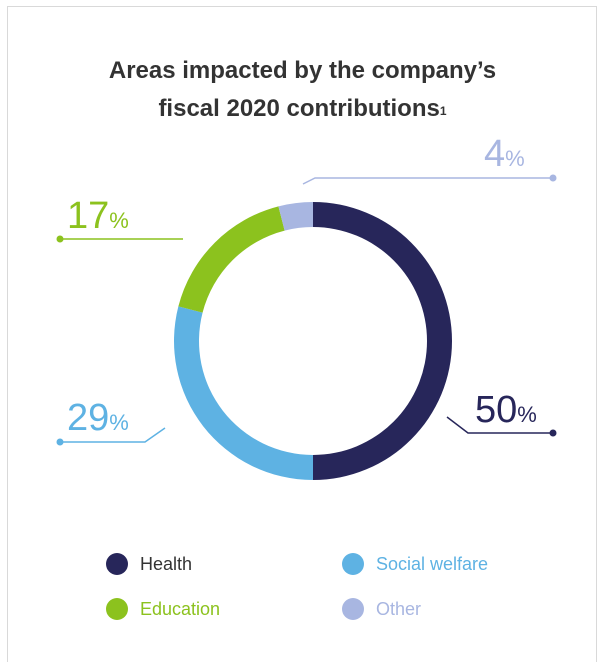 The image size is (605, 662). Describe the element at coordinates (98, 418) in the screenshot. I see `data-label-social-welfare: 29%` at that location.